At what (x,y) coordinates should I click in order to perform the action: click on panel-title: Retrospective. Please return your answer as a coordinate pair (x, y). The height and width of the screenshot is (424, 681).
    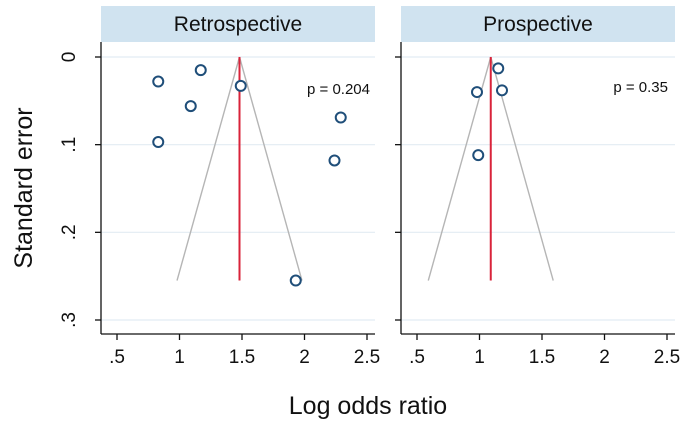
    Looking at the image, I should click on (238, 24).